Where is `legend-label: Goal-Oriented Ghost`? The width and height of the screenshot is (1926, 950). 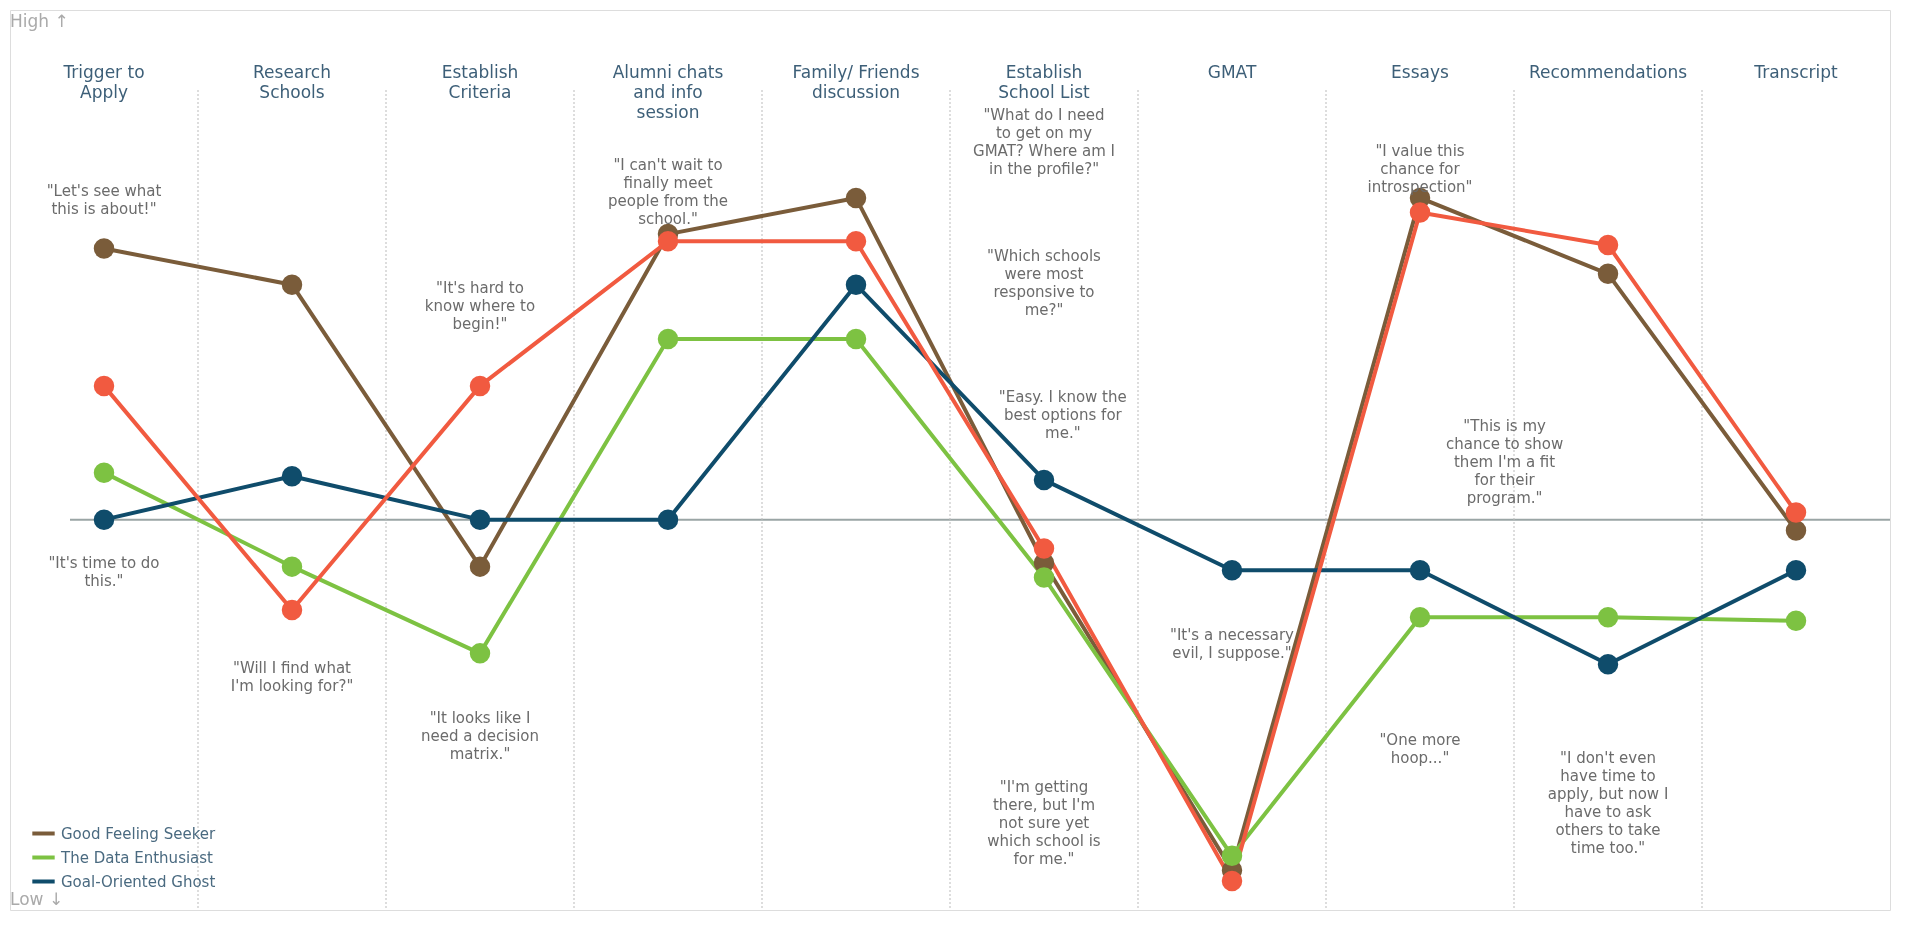 legend-label: Goal-Oriented Ghost is located at coordinates (138, 881).